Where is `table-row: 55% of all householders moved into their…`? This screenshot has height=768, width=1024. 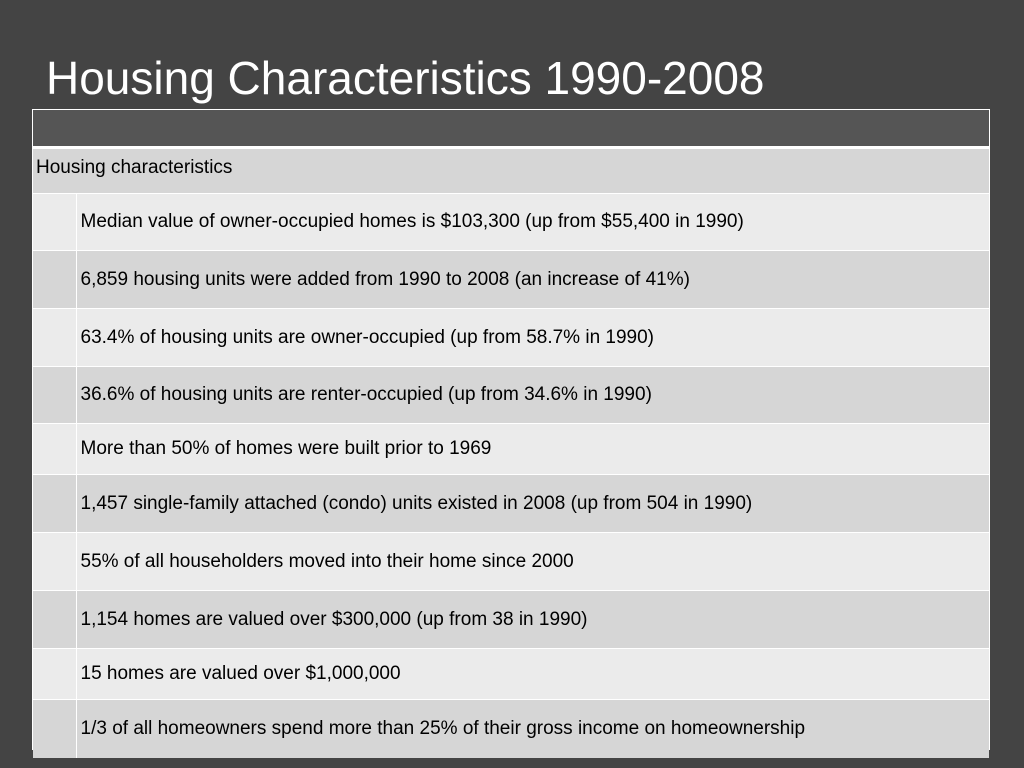
table-row: 55% of all householders moved into their… is located at coordinates (511, 561).